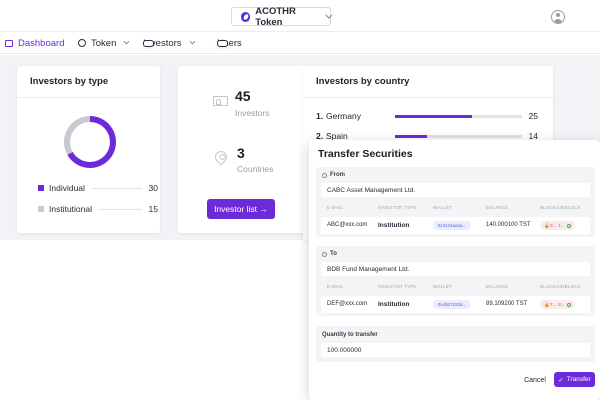 Image resolution: width=600 pixels, height=400 pixels. What do you see at coordinates (82, 43) in the screenshot?
I see `token-icon` at bounding box center [82, 43].